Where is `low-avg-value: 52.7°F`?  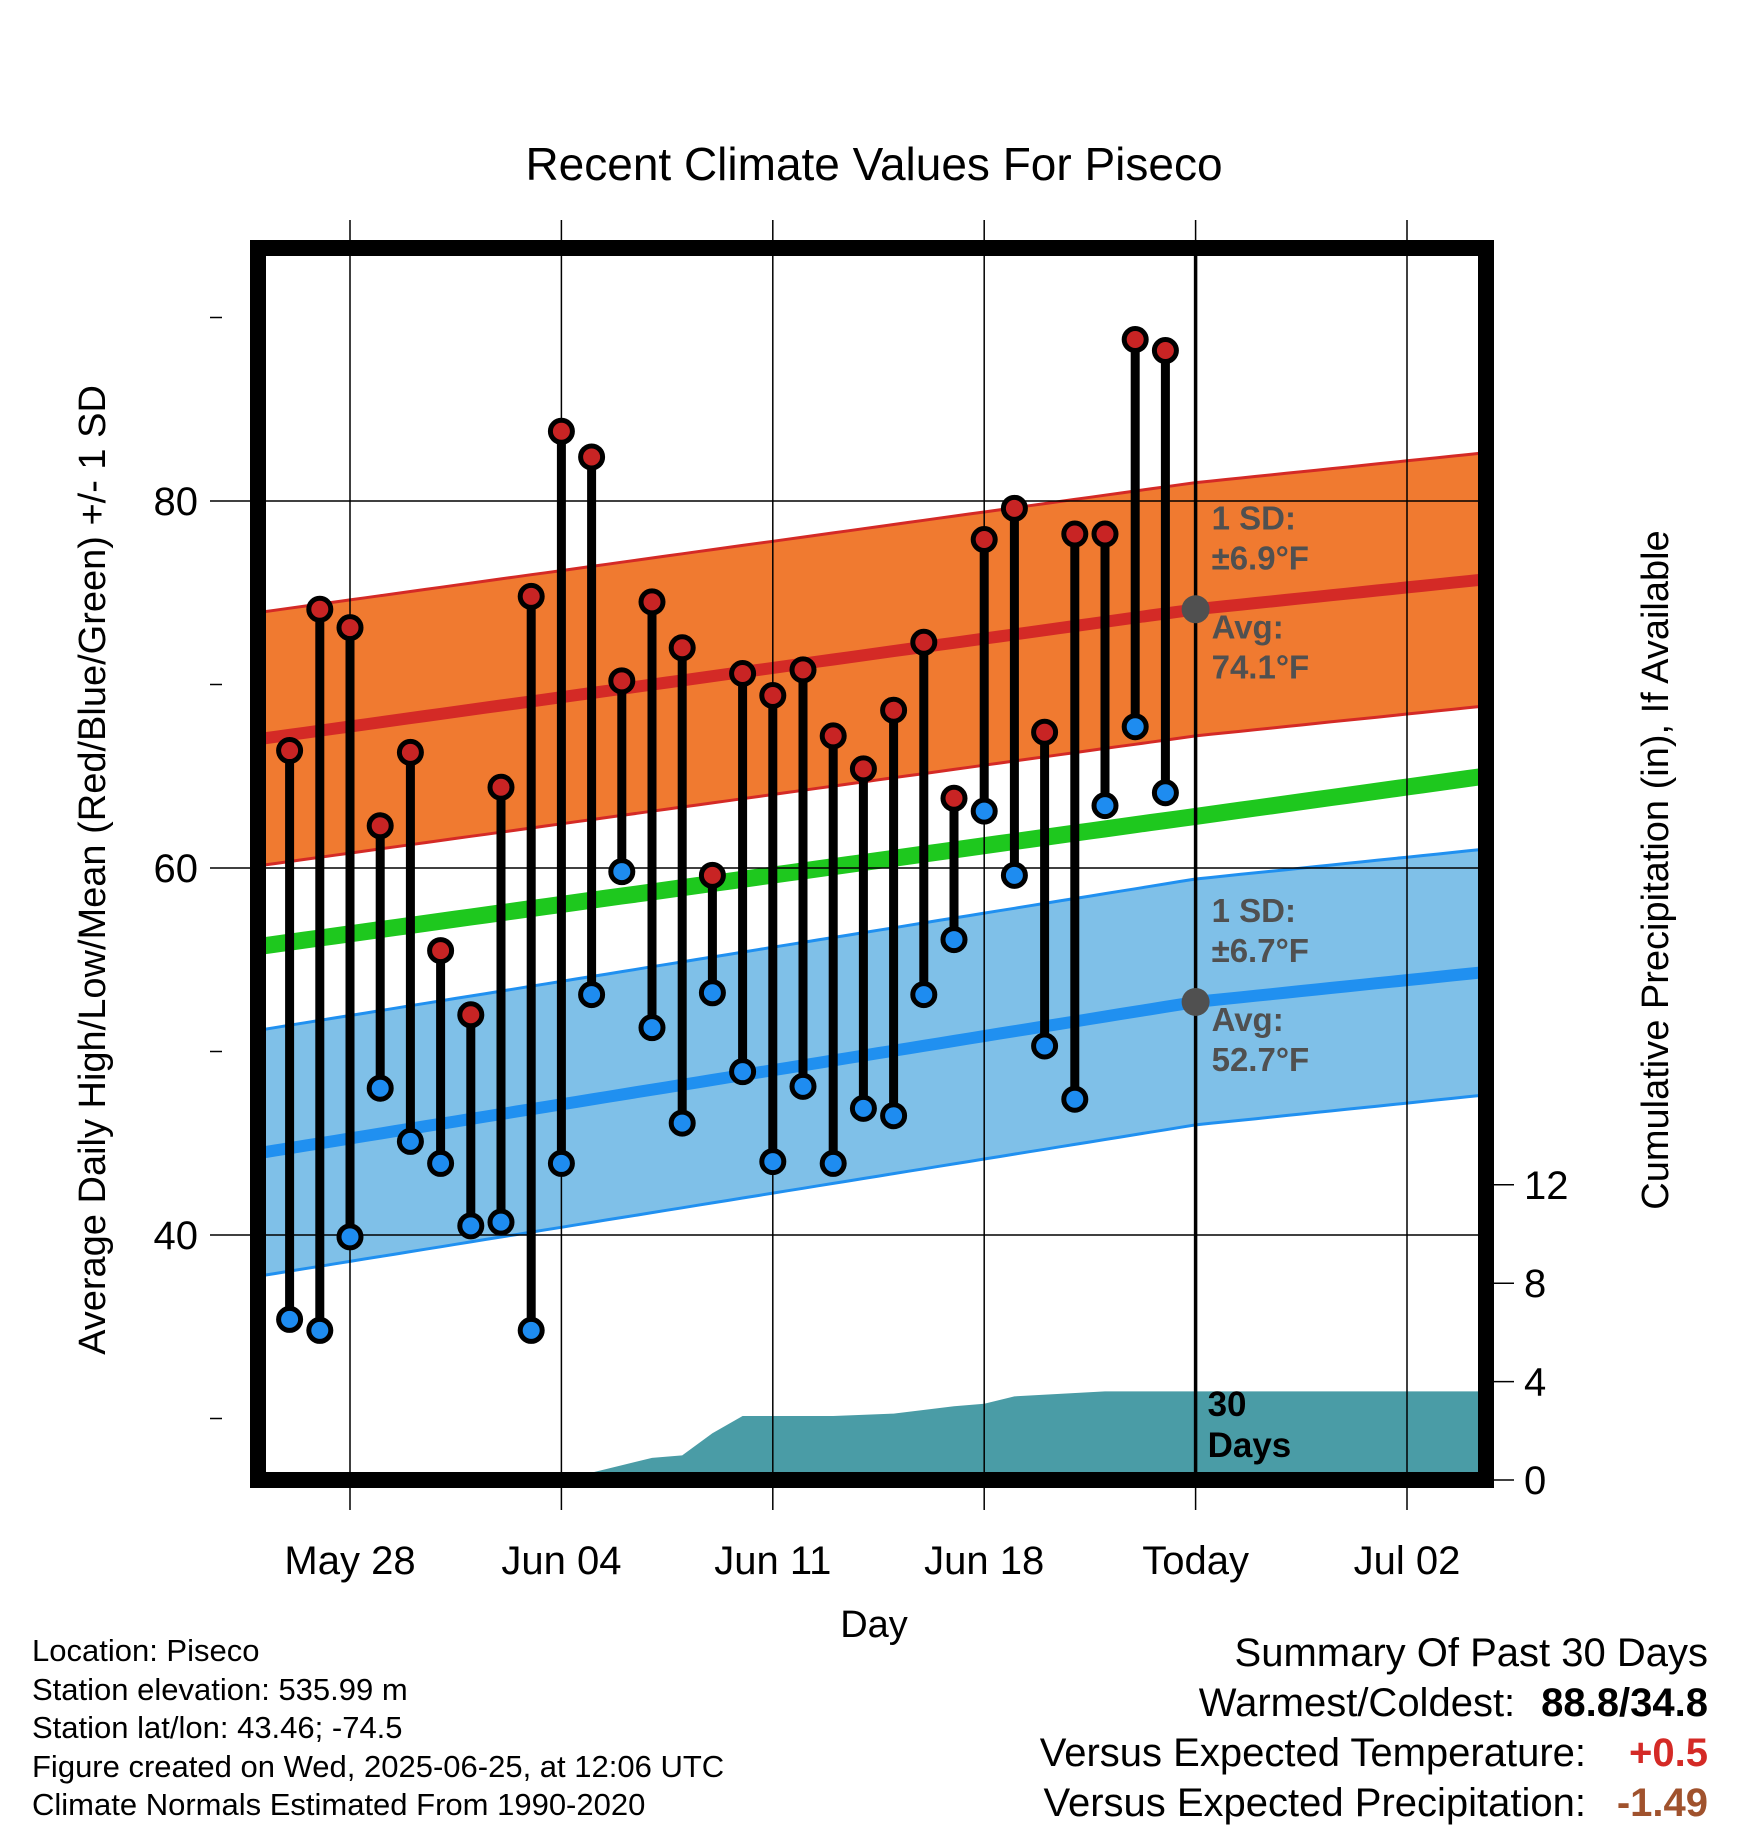
low-avg-value: 52.7°F is located at coordinates (1261, 1059).